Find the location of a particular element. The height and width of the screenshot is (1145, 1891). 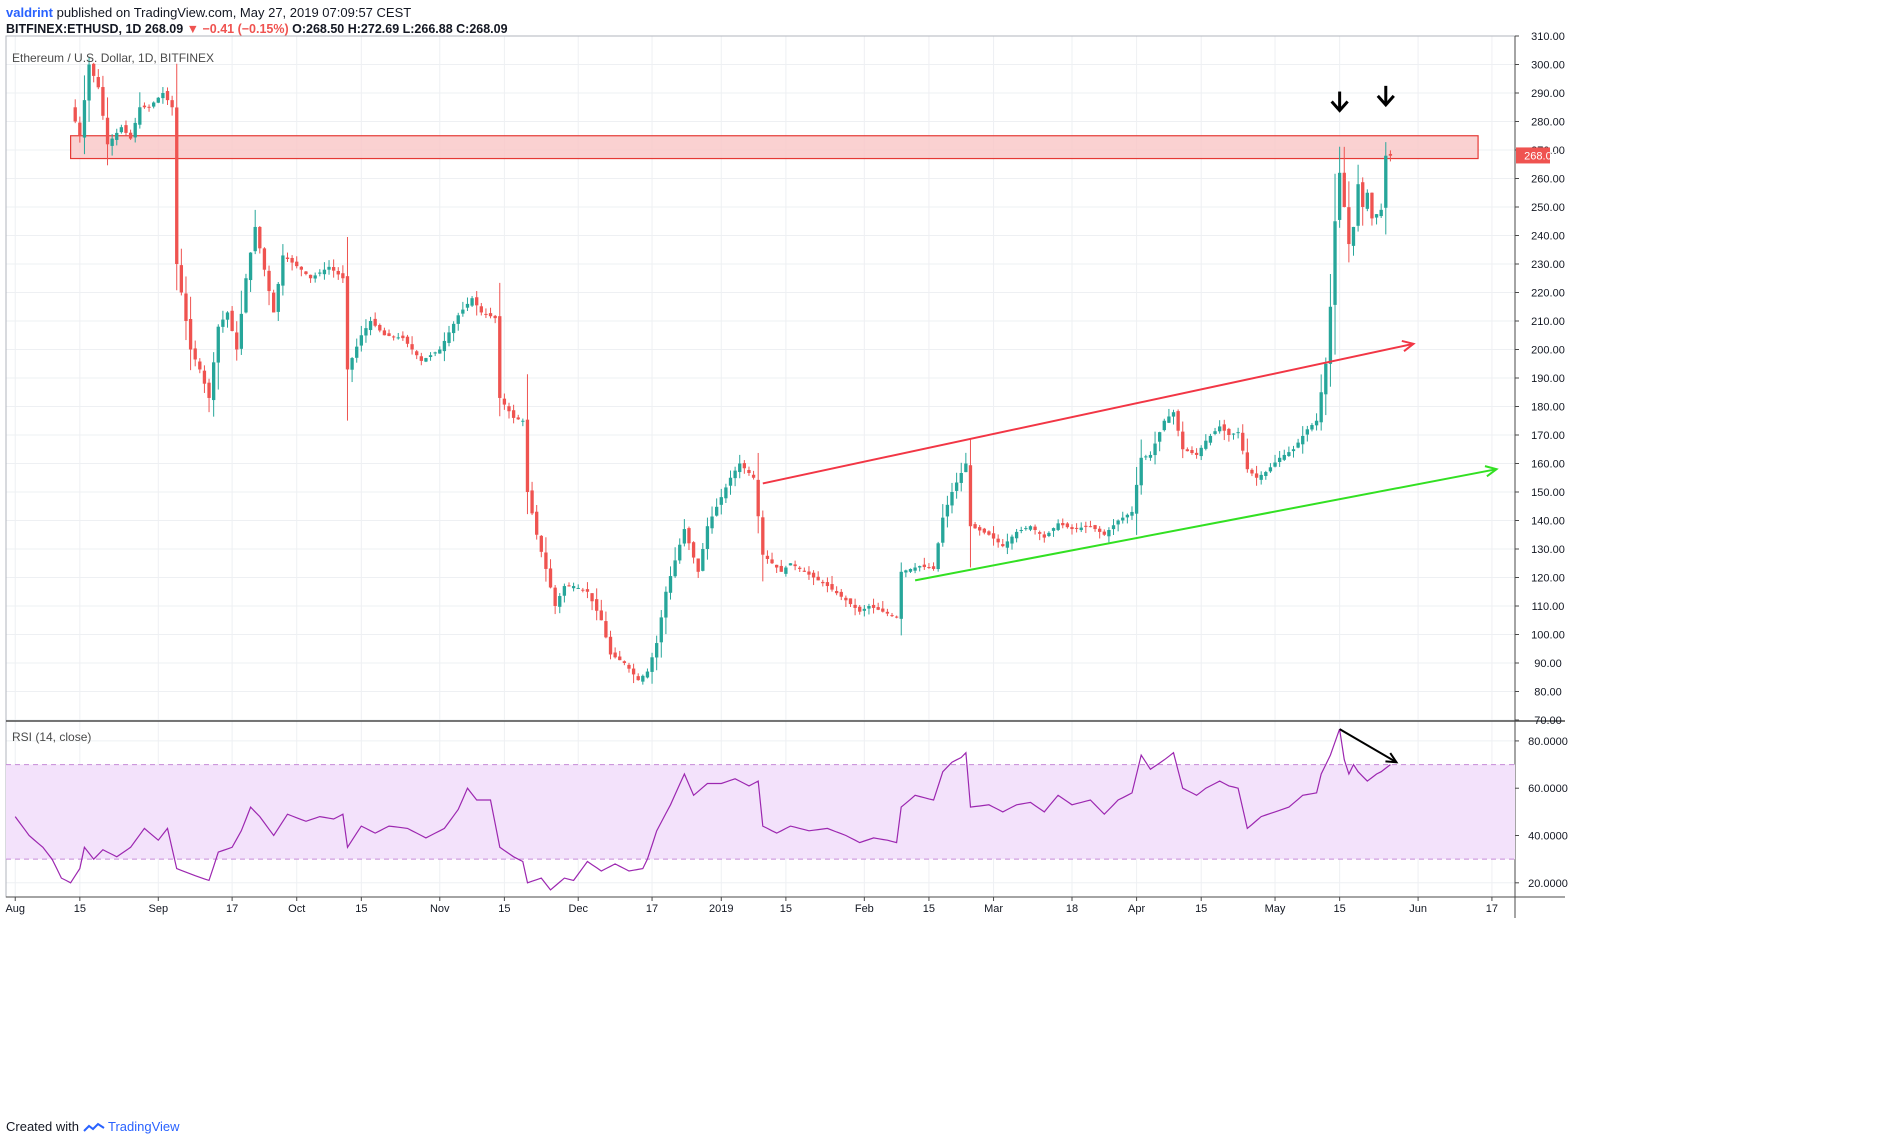

time-tick-label: 2019 is located at coordinates (721, 909).